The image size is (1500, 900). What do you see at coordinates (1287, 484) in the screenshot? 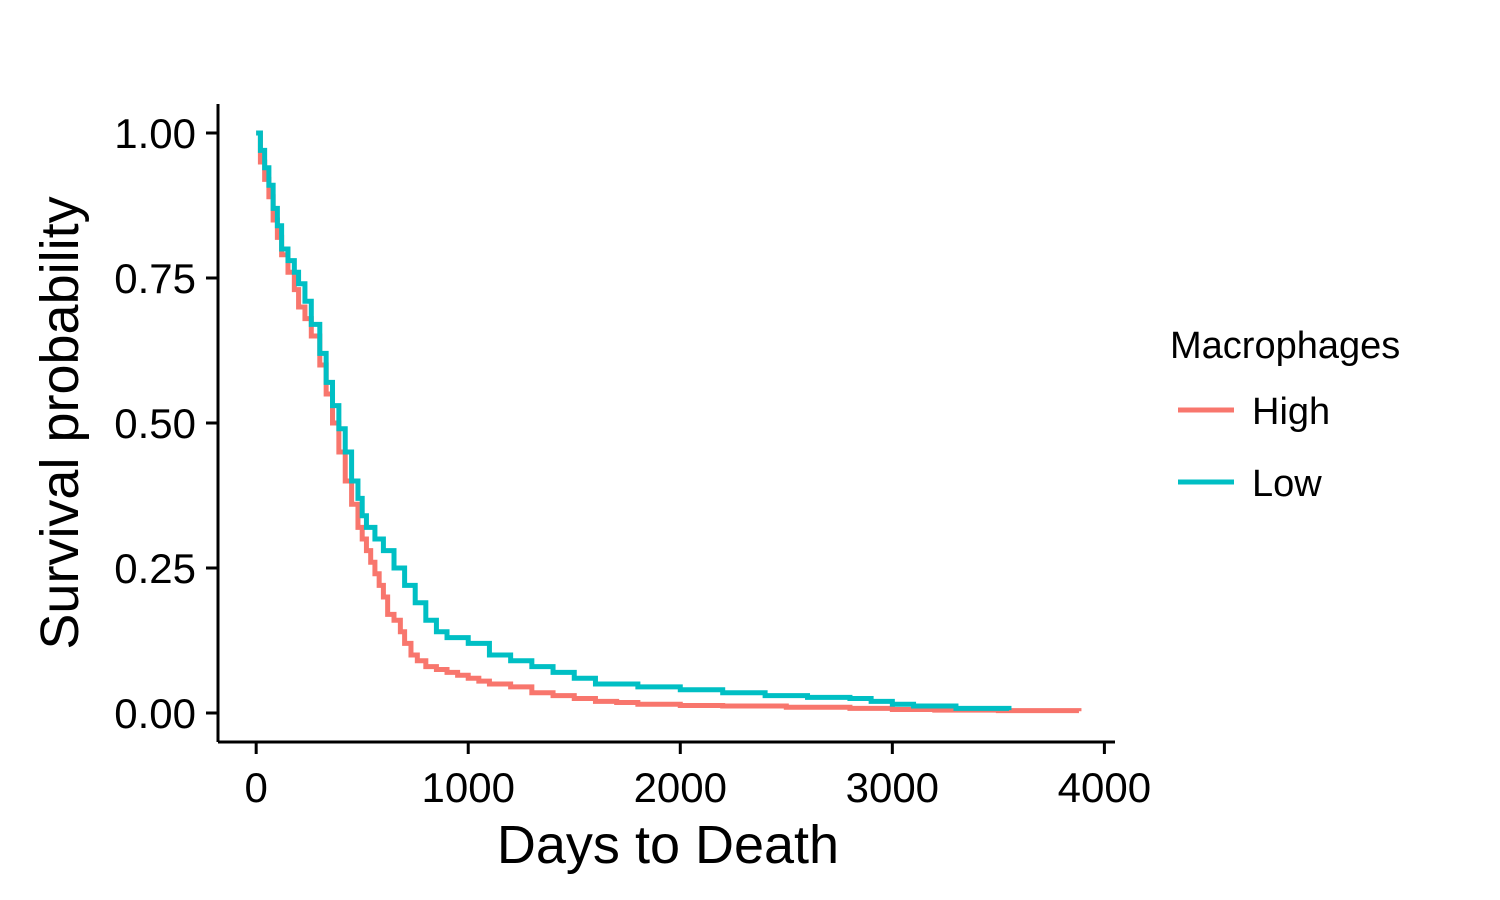
I see `legend-label-low: Low` at bounding box center [1287, 484].